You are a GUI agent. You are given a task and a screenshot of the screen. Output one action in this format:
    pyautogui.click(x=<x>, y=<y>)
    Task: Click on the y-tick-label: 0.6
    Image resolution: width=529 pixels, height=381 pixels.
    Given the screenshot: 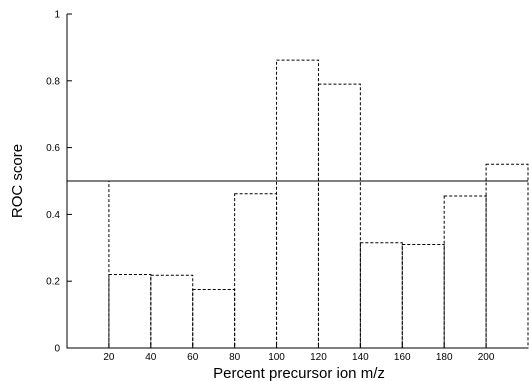 What is the action you would take?
    pyautogui.click(x=53, y=148)
    